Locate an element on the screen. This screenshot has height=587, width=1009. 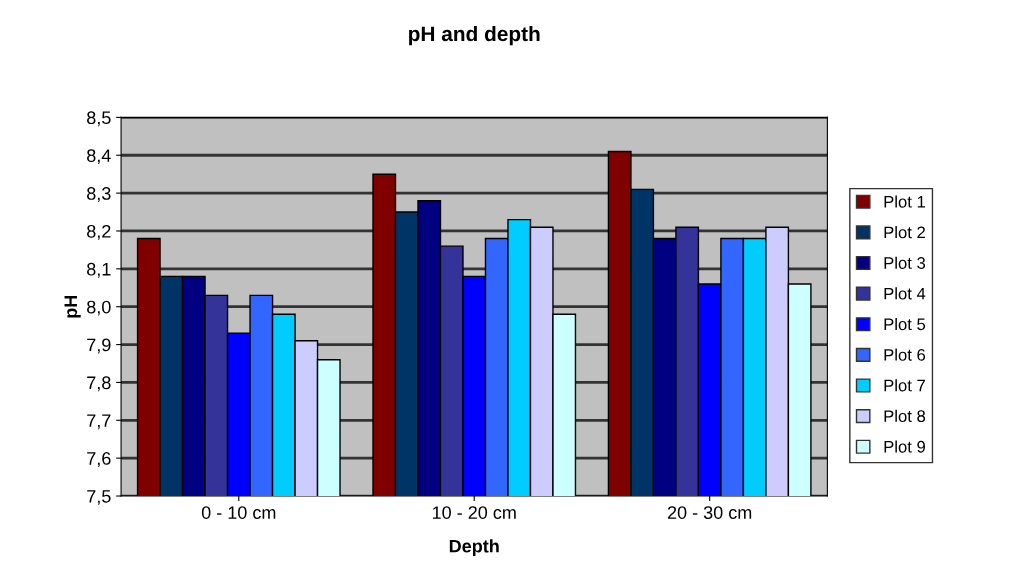
legend-label: Plot 9 is located at coordinates (904, 446).